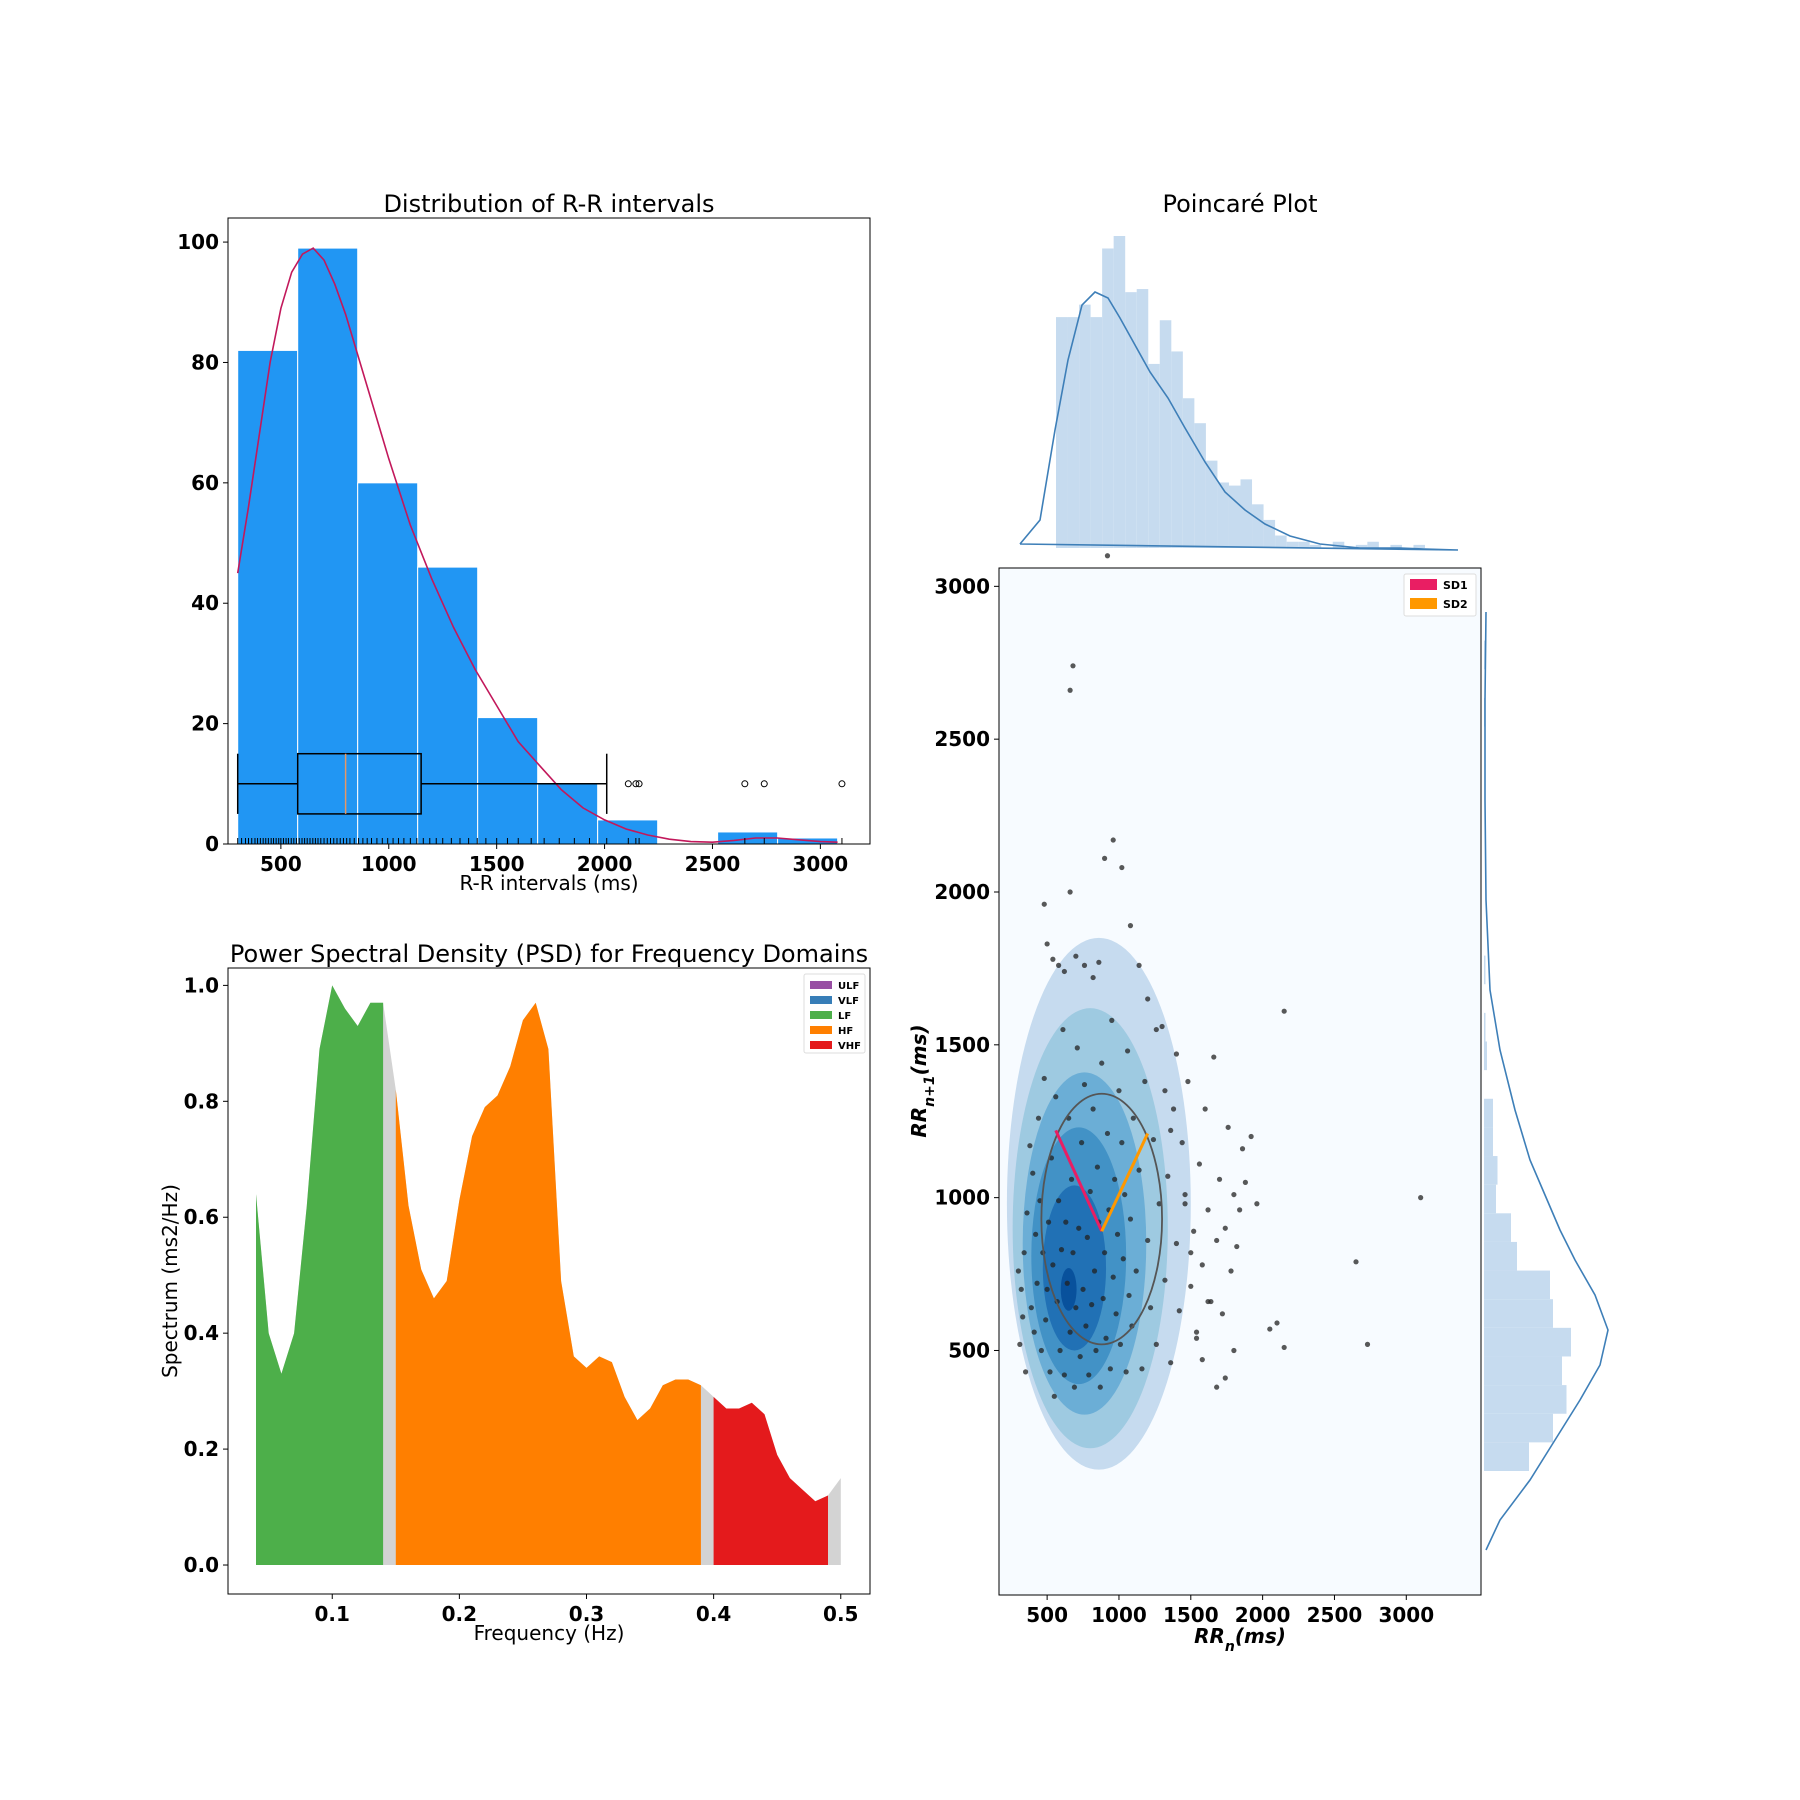 The height and width of the screenshot is (1800, 1800). Describe the element at coordinates (201, 1333) in the screenshot. I see `y-tick-label: 0.4` at that location.